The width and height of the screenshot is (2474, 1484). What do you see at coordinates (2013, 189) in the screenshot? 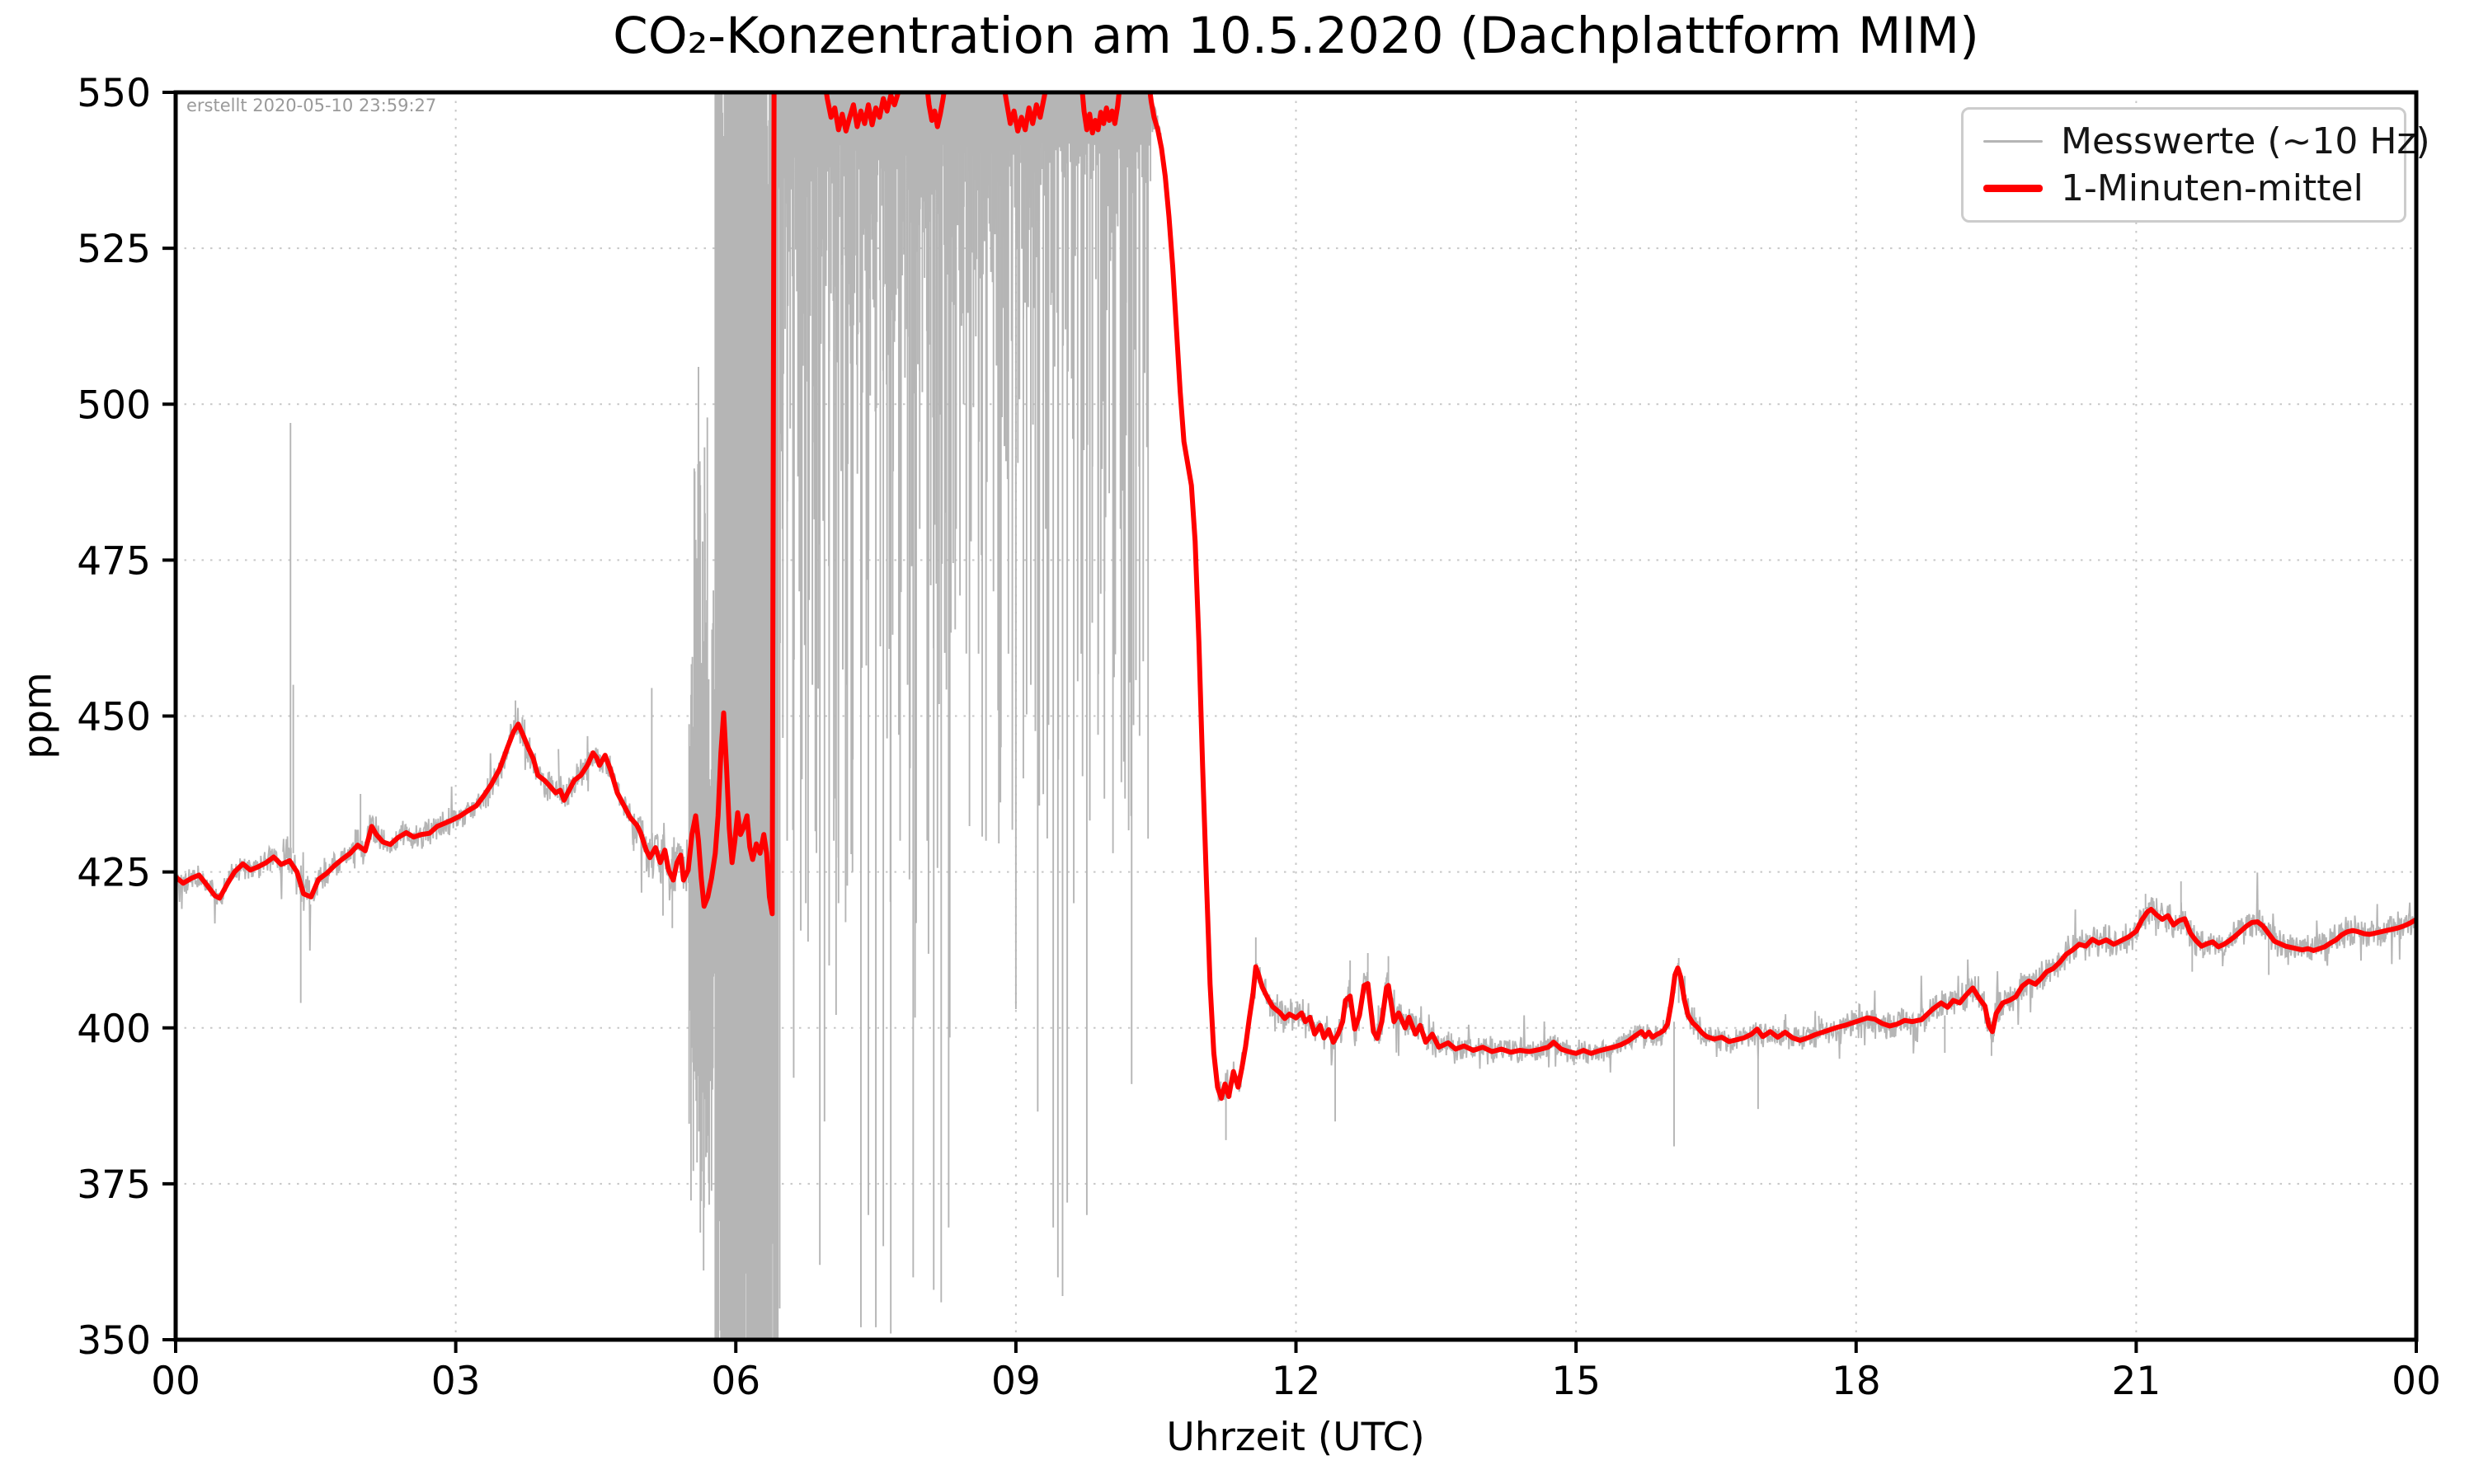
I see `mean-series-line-sample` at bounding box center [2013, 189].